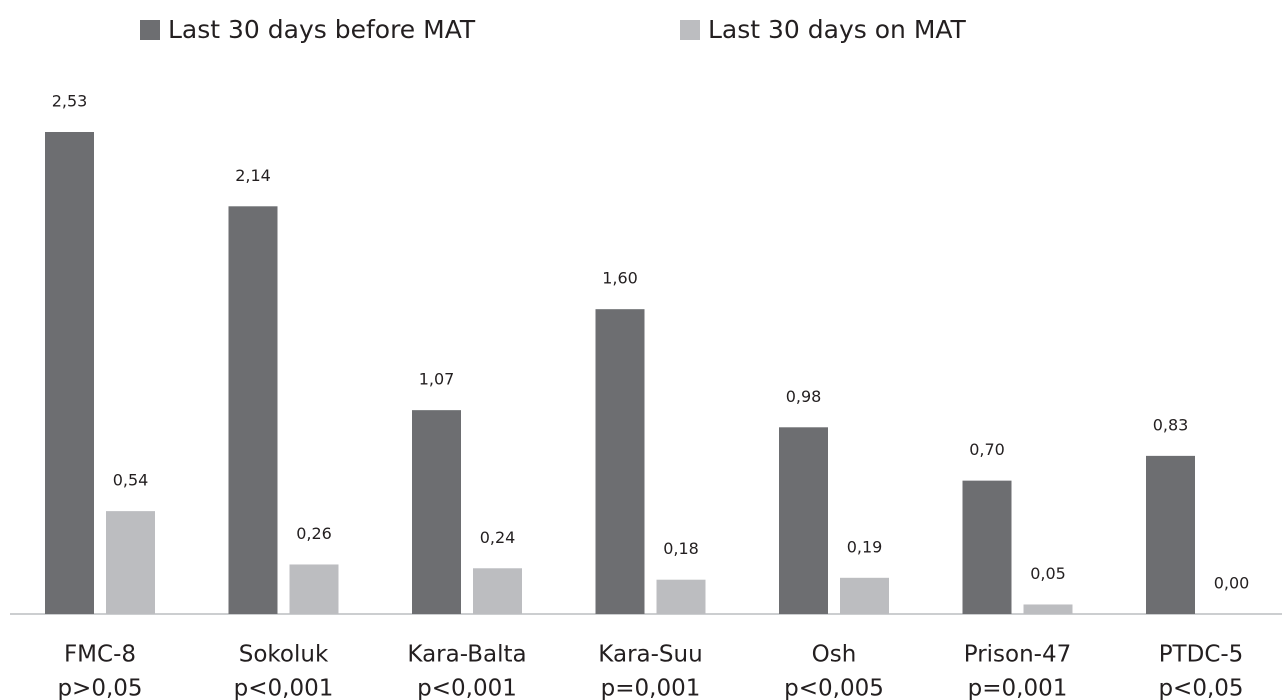 The width and height of the screenshot is (1282, 700). What do you see at coordinates (322, 29) in the screenshot?
I see `legend-label: Last 30 days before MAT` at bounding box center [322, 29].